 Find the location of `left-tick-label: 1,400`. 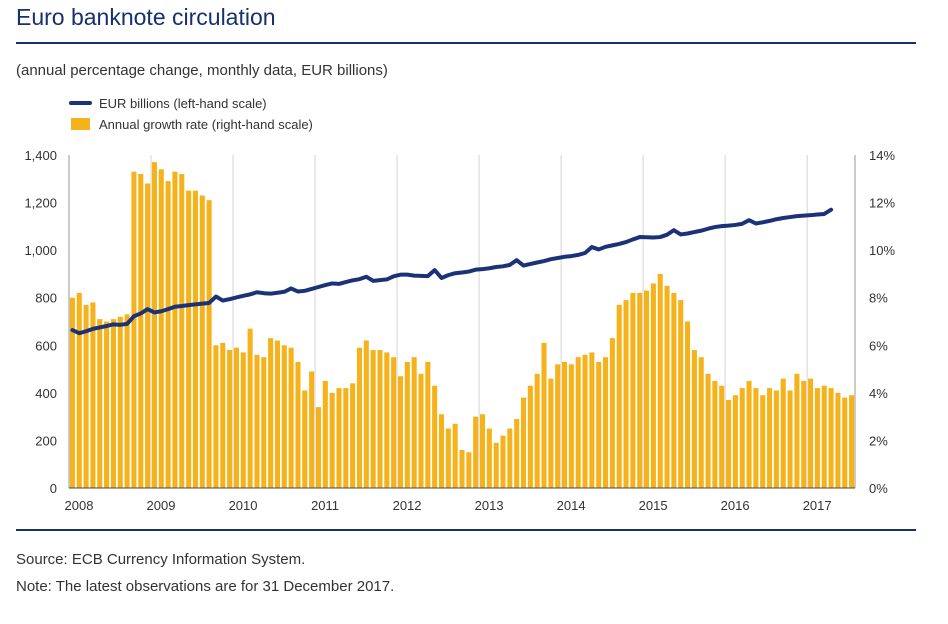

left-tick-label: 1,400 is located at coordinates (40, 155).